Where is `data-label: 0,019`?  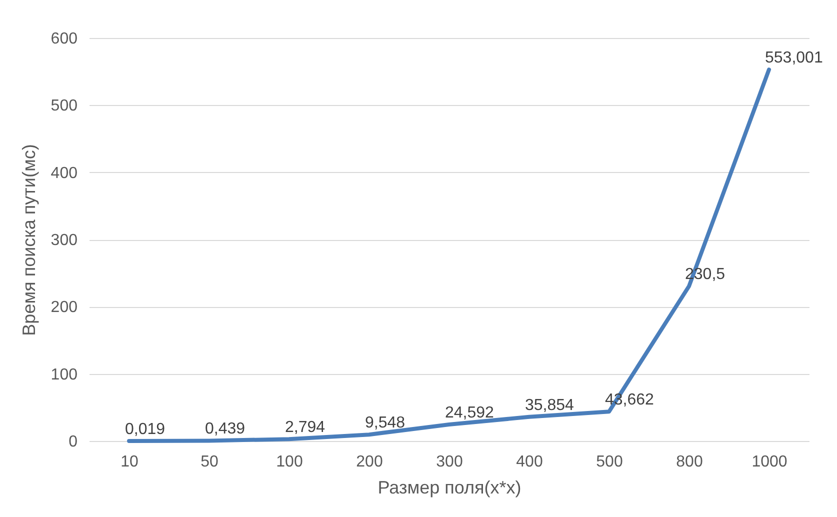
data-label: 0,019 is located at coordinates (145, 429).